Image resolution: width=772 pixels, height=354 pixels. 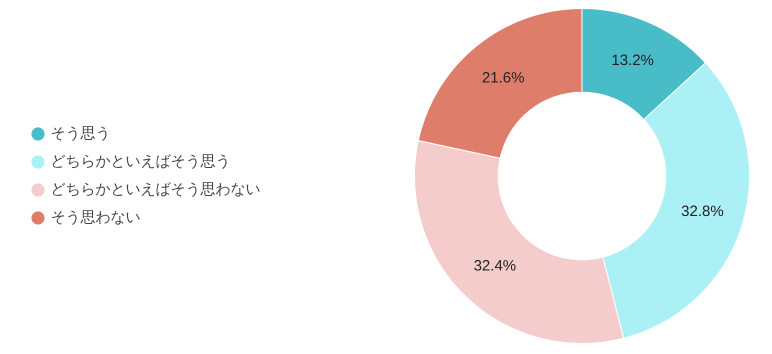 What do you see at coordinates (702, 211) in the screenshot?
I see `data-label: 32.8%` at bounding box center [702, 211].